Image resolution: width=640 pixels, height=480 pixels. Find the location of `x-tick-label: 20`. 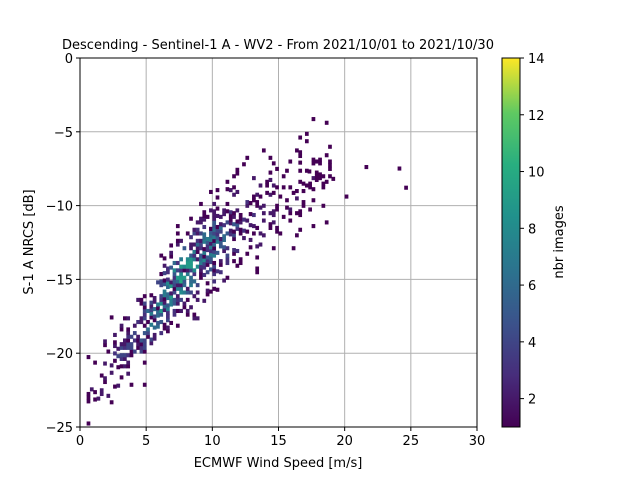

x-tick-label: 20 is located at coordinates (344, 441).